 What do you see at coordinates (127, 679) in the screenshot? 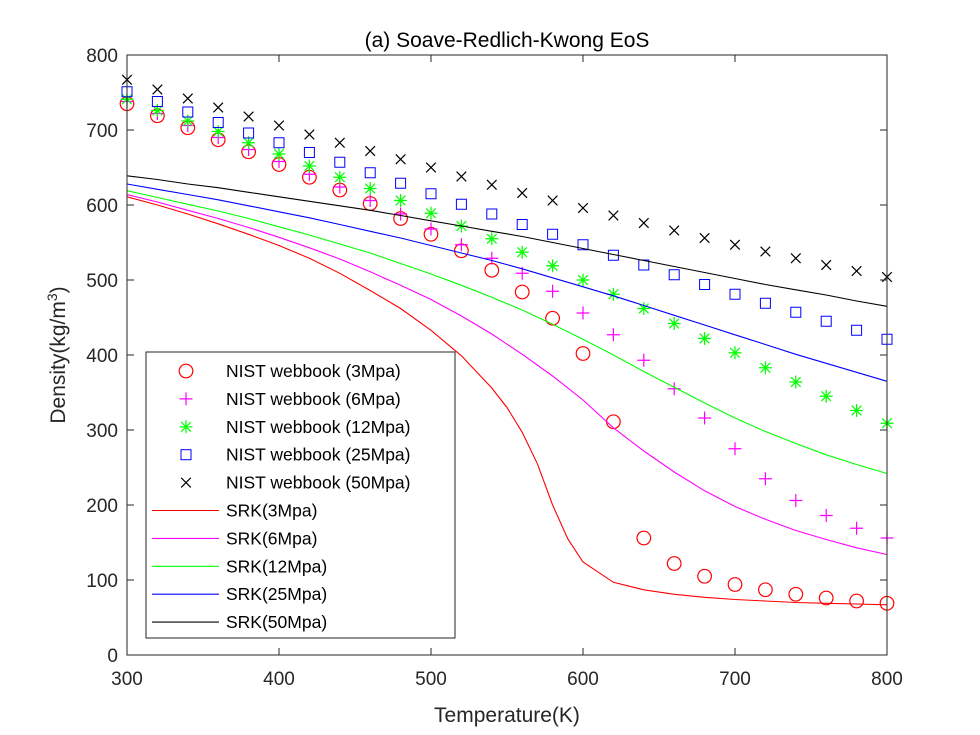
I see `x-tick-label: 300` at bounding box center [127, 679].